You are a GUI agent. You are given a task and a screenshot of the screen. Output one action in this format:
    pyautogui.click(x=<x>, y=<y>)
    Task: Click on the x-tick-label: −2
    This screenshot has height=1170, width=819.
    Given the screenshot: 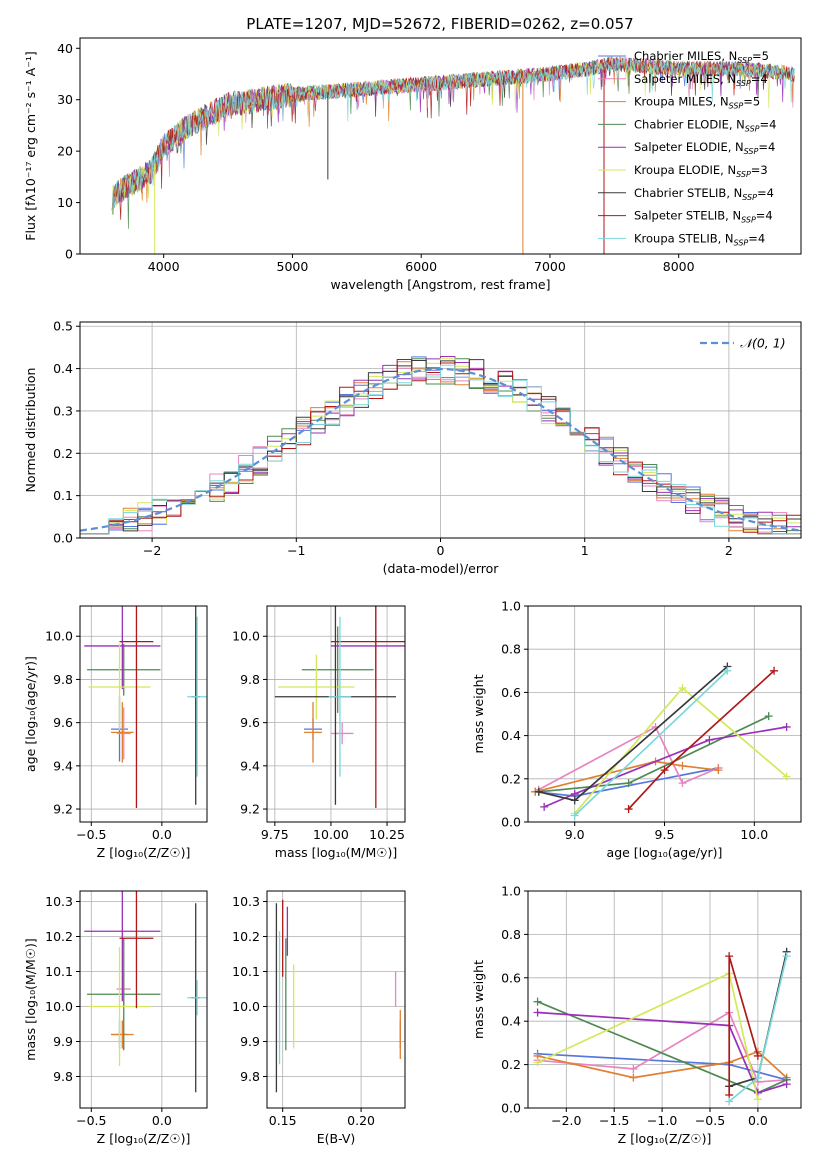 What is the action you would take?
    pyautogui.click(x=152, y=550)
    